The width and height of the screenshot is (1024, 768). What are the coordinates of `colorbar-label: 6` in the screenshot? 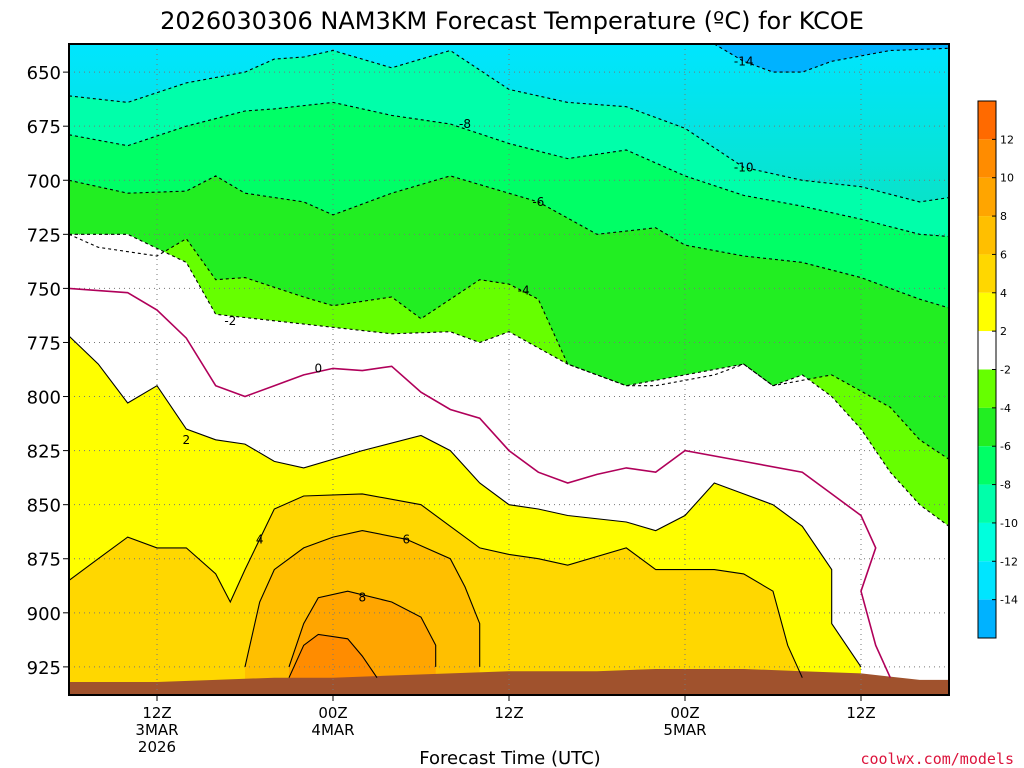 It's located at (1003, 254).